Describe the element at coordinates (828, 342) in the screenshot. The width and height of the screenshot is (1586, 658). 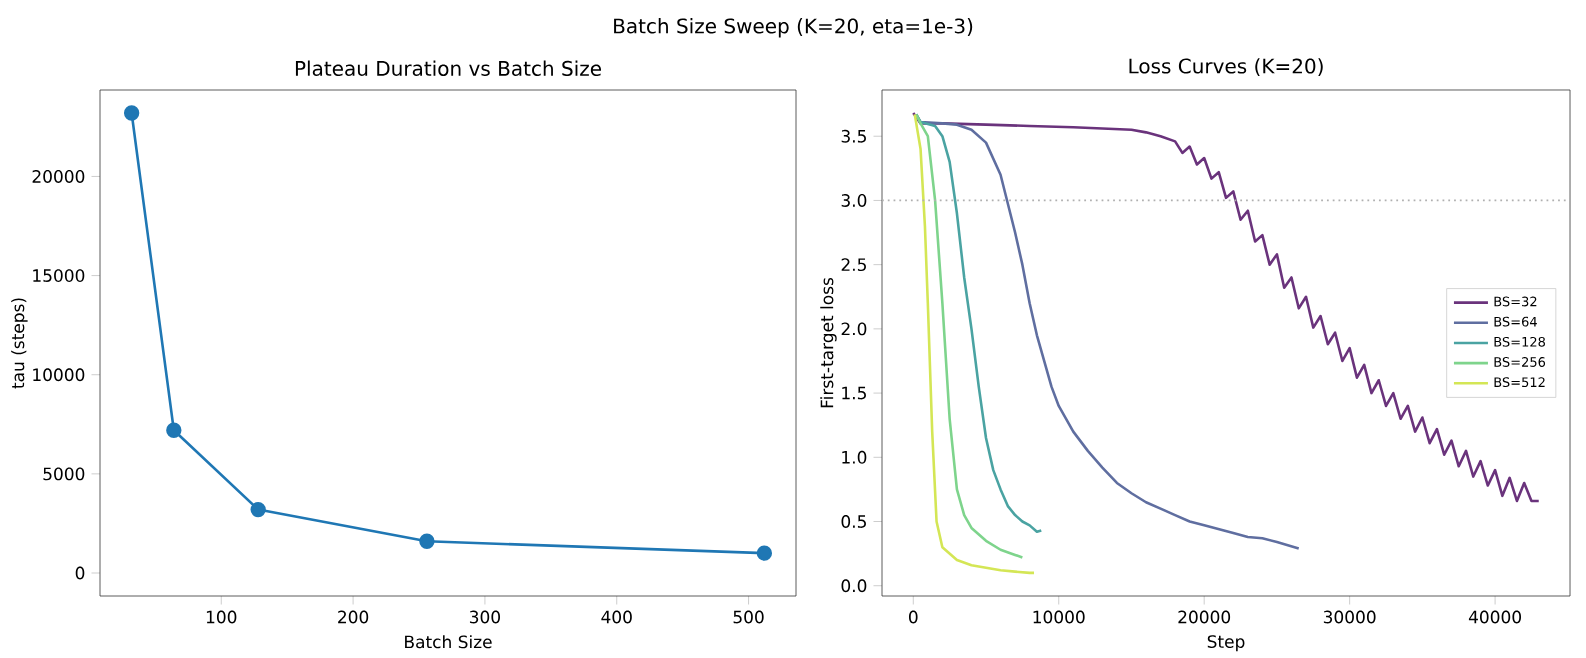
I see `y-axis-title: First-target loss` at that location.